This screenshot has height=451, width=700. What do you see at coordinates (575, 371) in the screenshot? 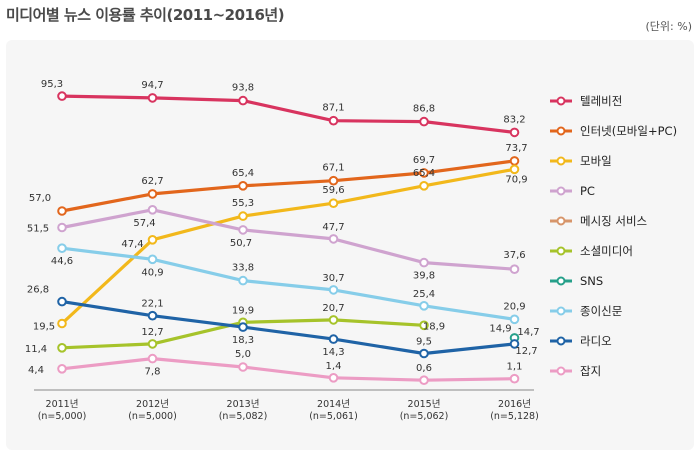
I see `legend-item: 잡지` at bounding box center [575, 371].